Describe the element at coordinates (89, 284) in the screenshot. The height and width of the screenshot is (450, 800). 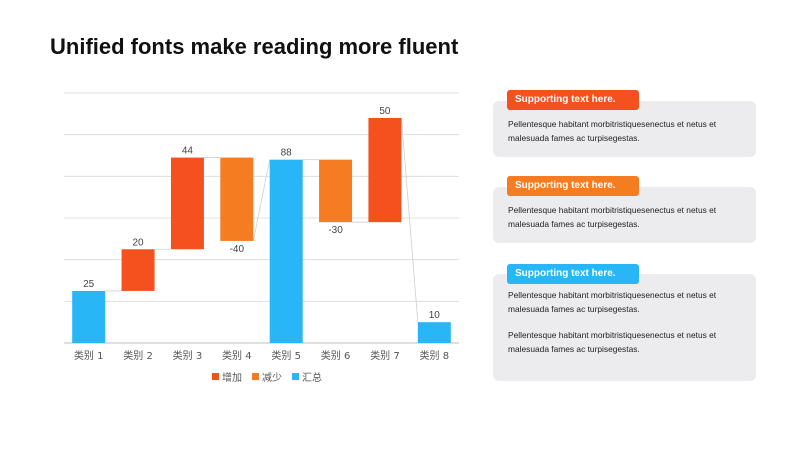
I see `data-label-1: 25` at that location.